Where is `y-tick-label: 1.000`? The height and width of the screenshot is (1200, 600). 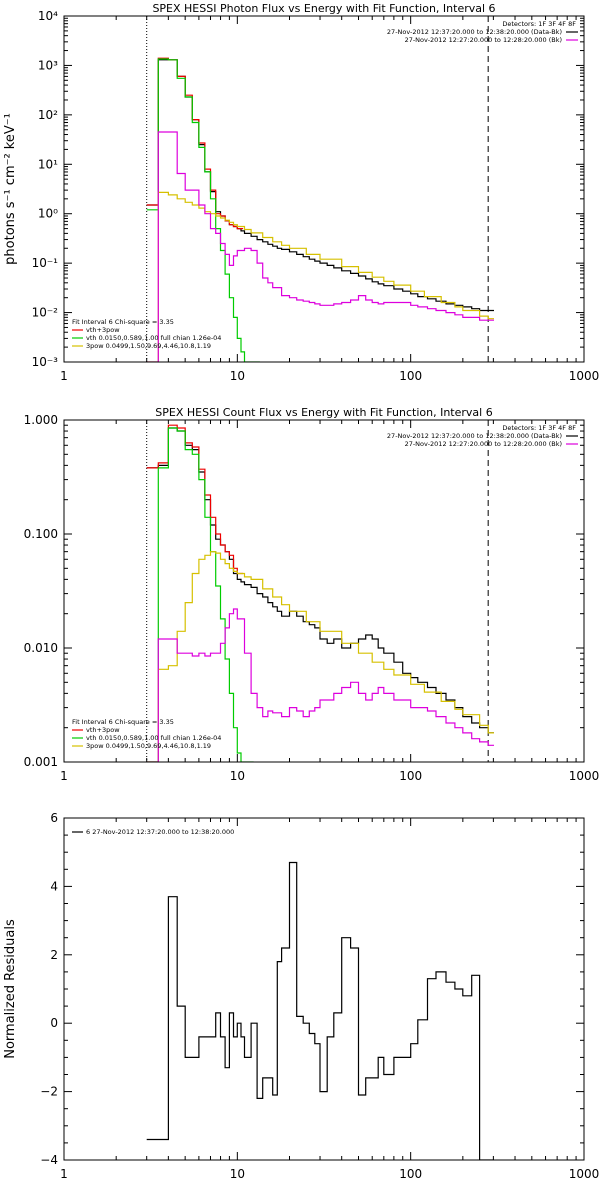 y-tick-label: 1.000 is located at coordinates (41, 420).